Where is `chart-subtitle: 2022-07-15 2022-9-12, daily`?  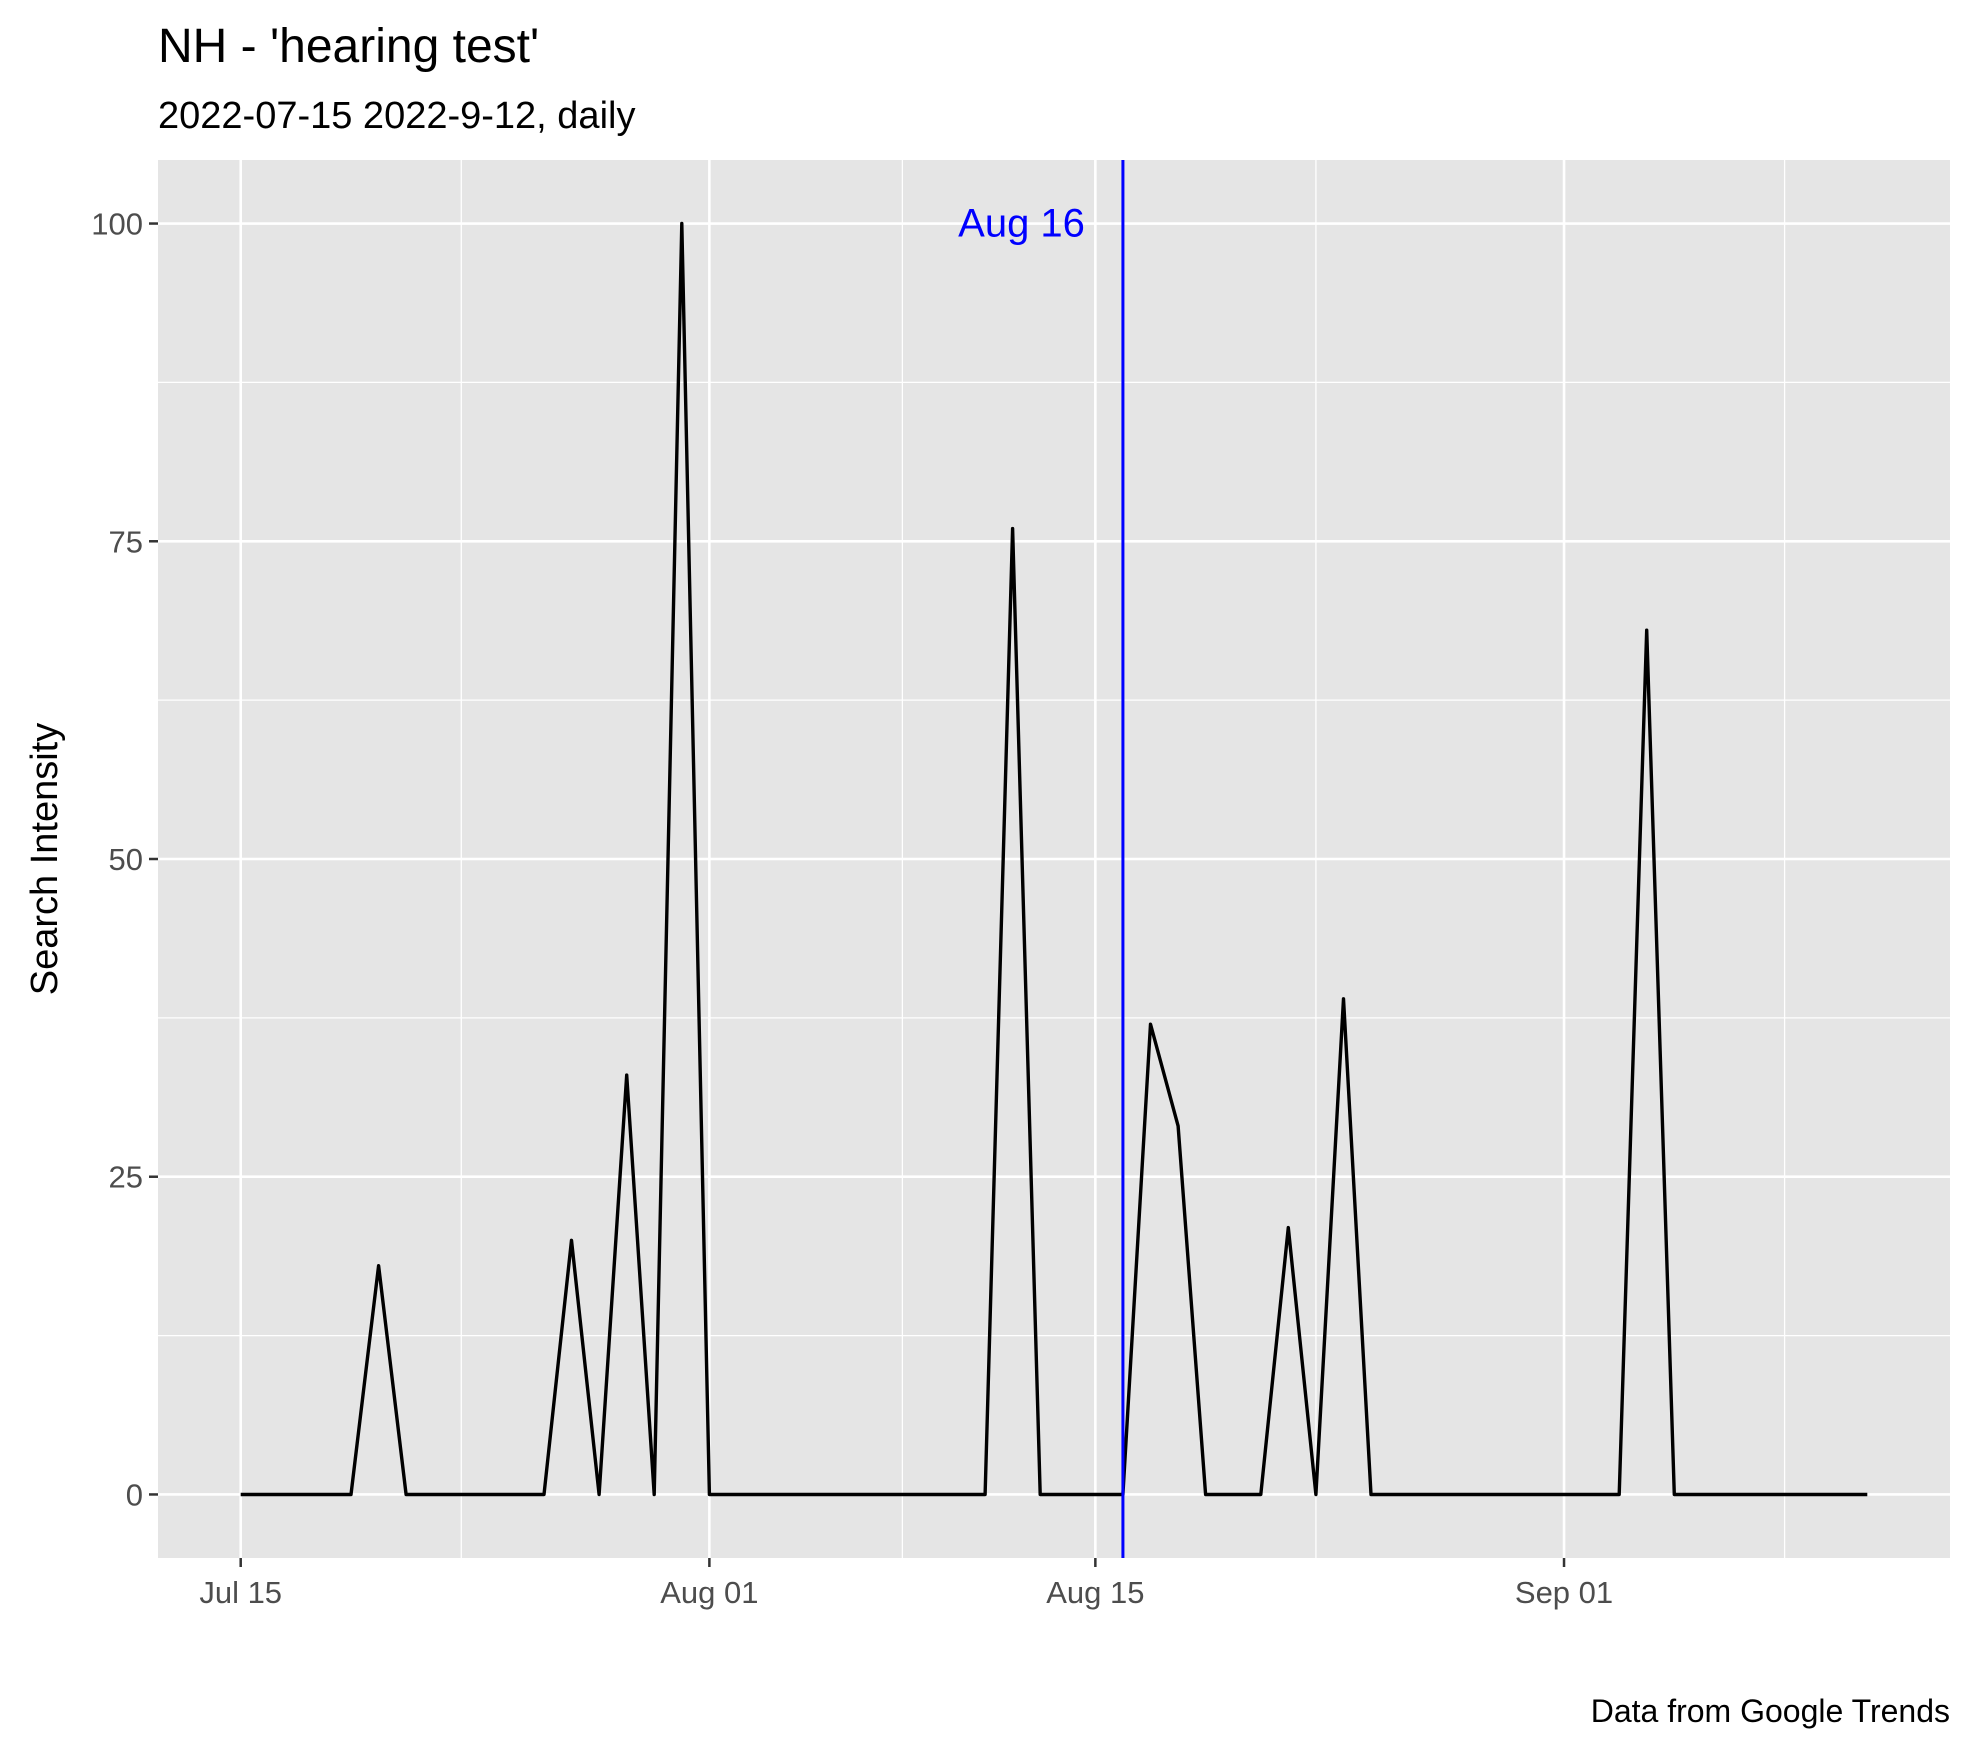
chart-subtitle: 2022-07-15 2022-9-12, daily is located at coordinates (396, 116).